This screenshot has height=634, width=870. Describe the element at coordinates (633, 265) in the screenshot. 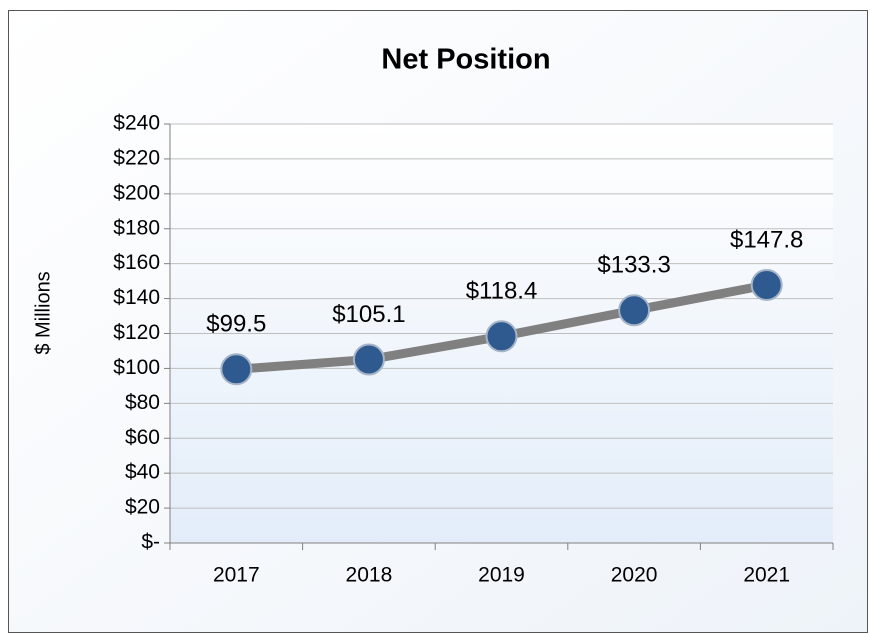

I see `data-label: $133.3` at that location.